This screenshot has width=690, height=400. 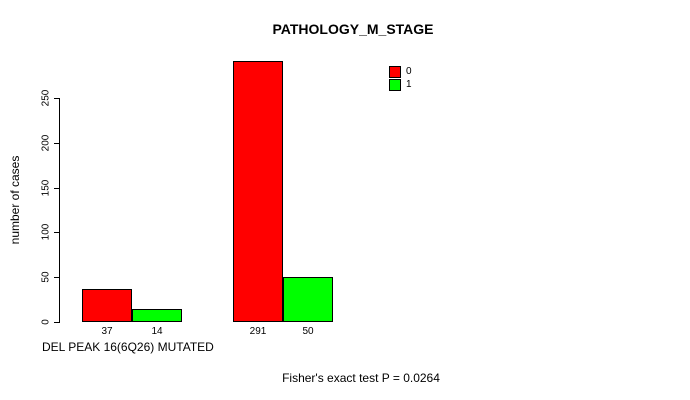 I want to click on bar-value-label: 50, so click(x=308, y=331).